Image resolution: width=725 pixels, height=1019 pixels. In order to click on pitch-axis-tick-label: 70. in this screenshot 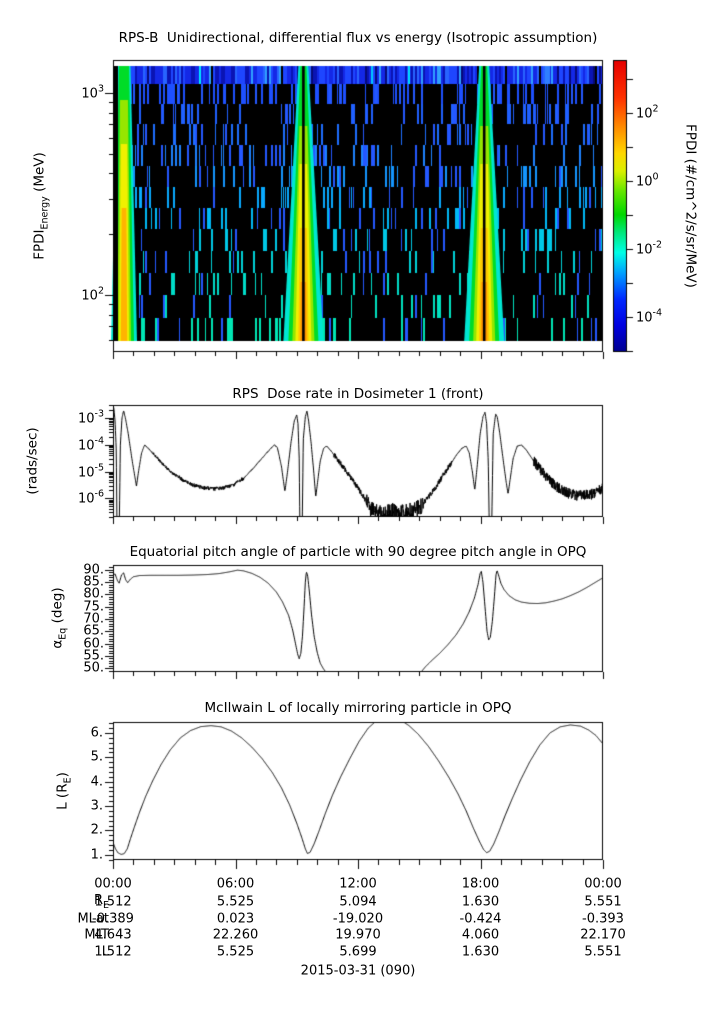, I will do `click(93, 619)`.